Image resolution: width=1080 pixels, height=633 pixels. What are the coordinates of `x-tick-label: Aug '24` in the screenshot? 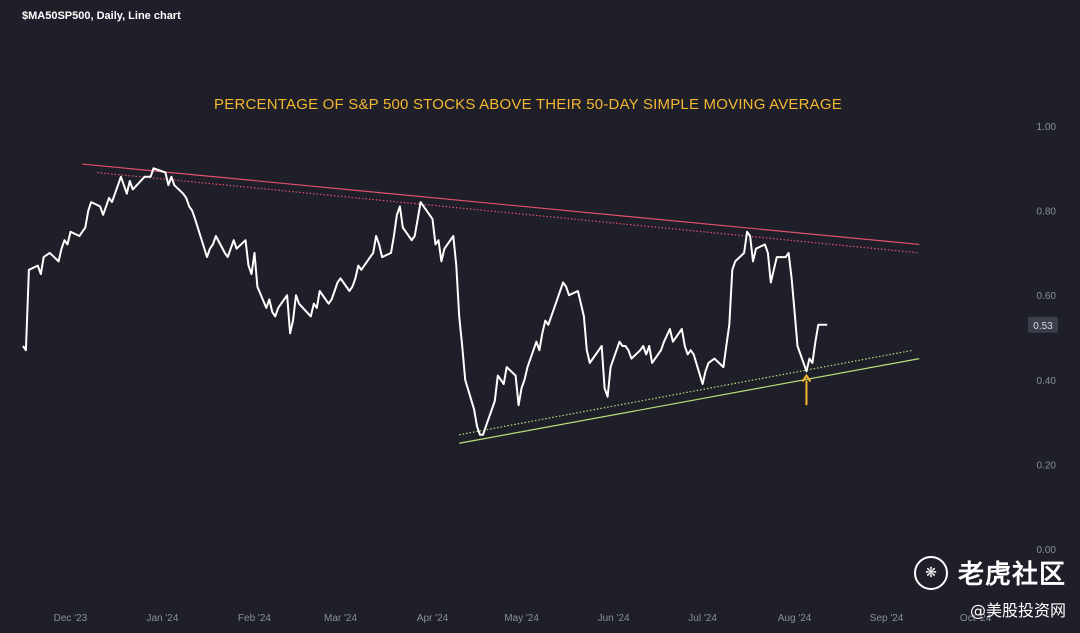 It's located at (795, 618).